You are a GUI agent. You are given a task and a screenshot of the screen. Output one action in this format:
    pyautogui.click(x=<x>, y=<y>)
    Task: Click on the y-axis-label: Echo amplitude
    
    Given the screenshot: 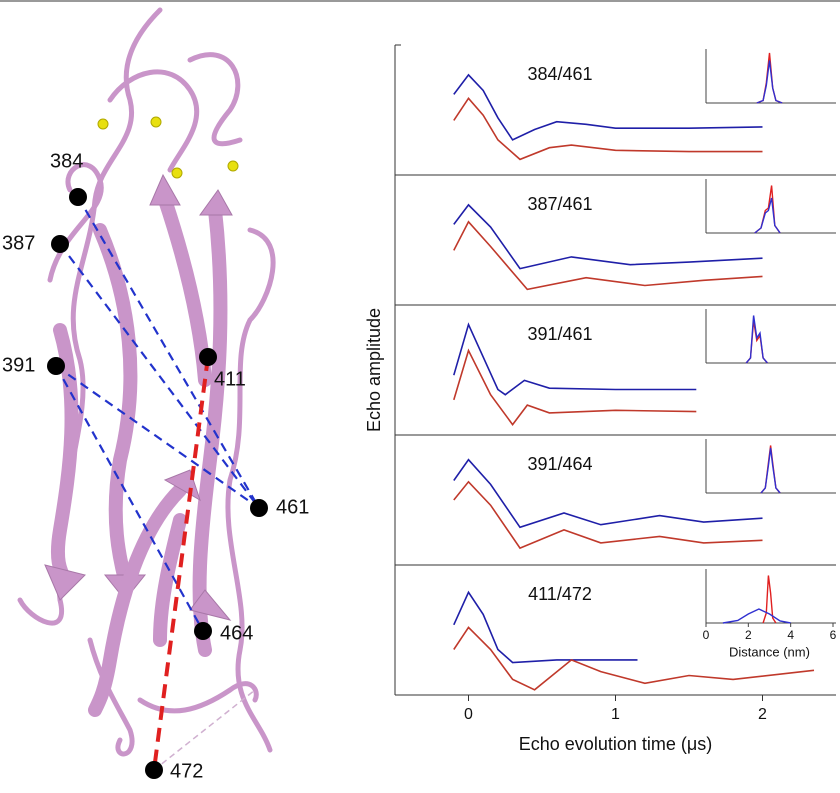 What is the action you would take?
    pyautogui.click(x=374, y=370)
    